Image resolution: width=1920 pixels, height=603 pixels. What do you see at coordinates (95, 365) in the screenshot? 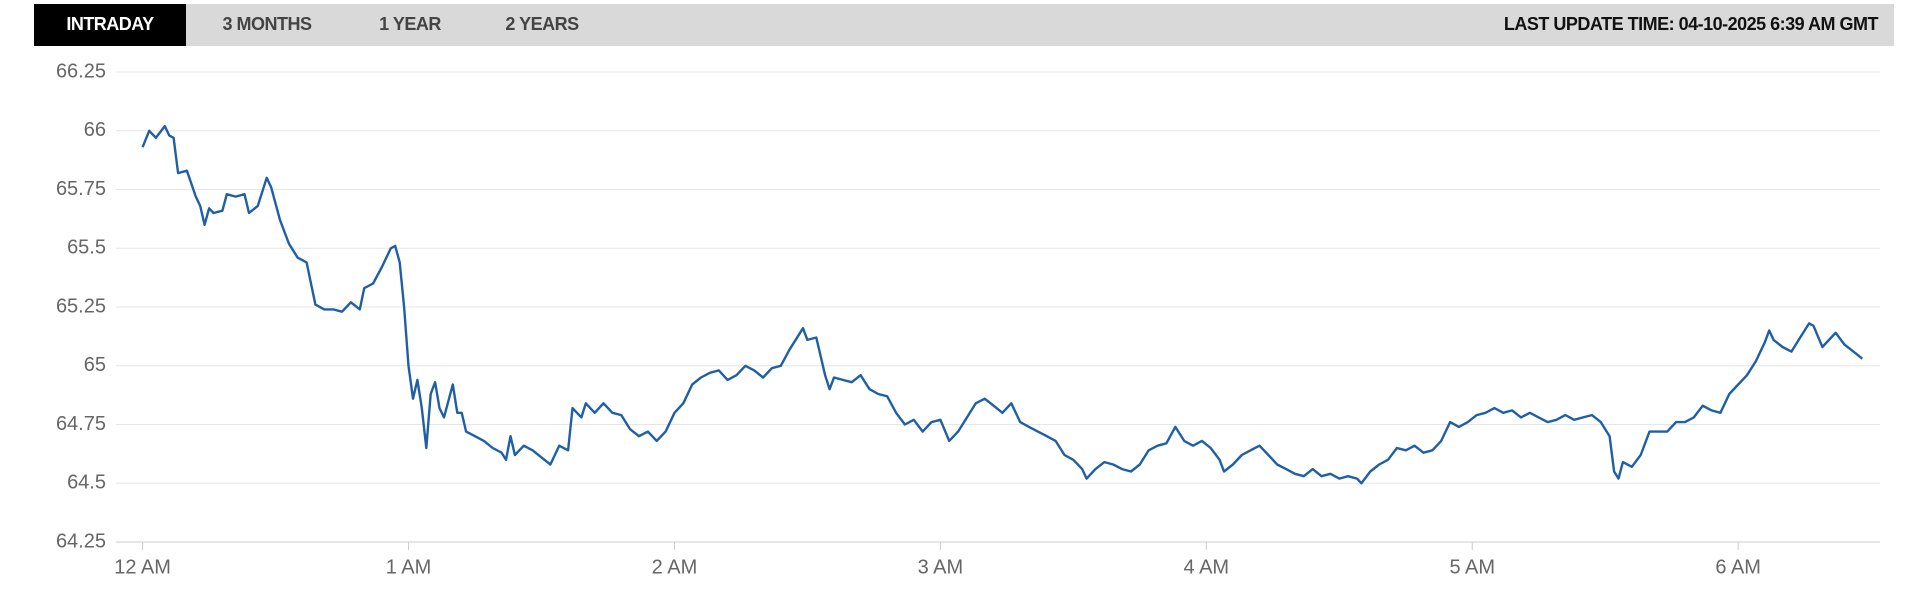
I see `y-tick-label: 65` at bounding box center [95, 365].